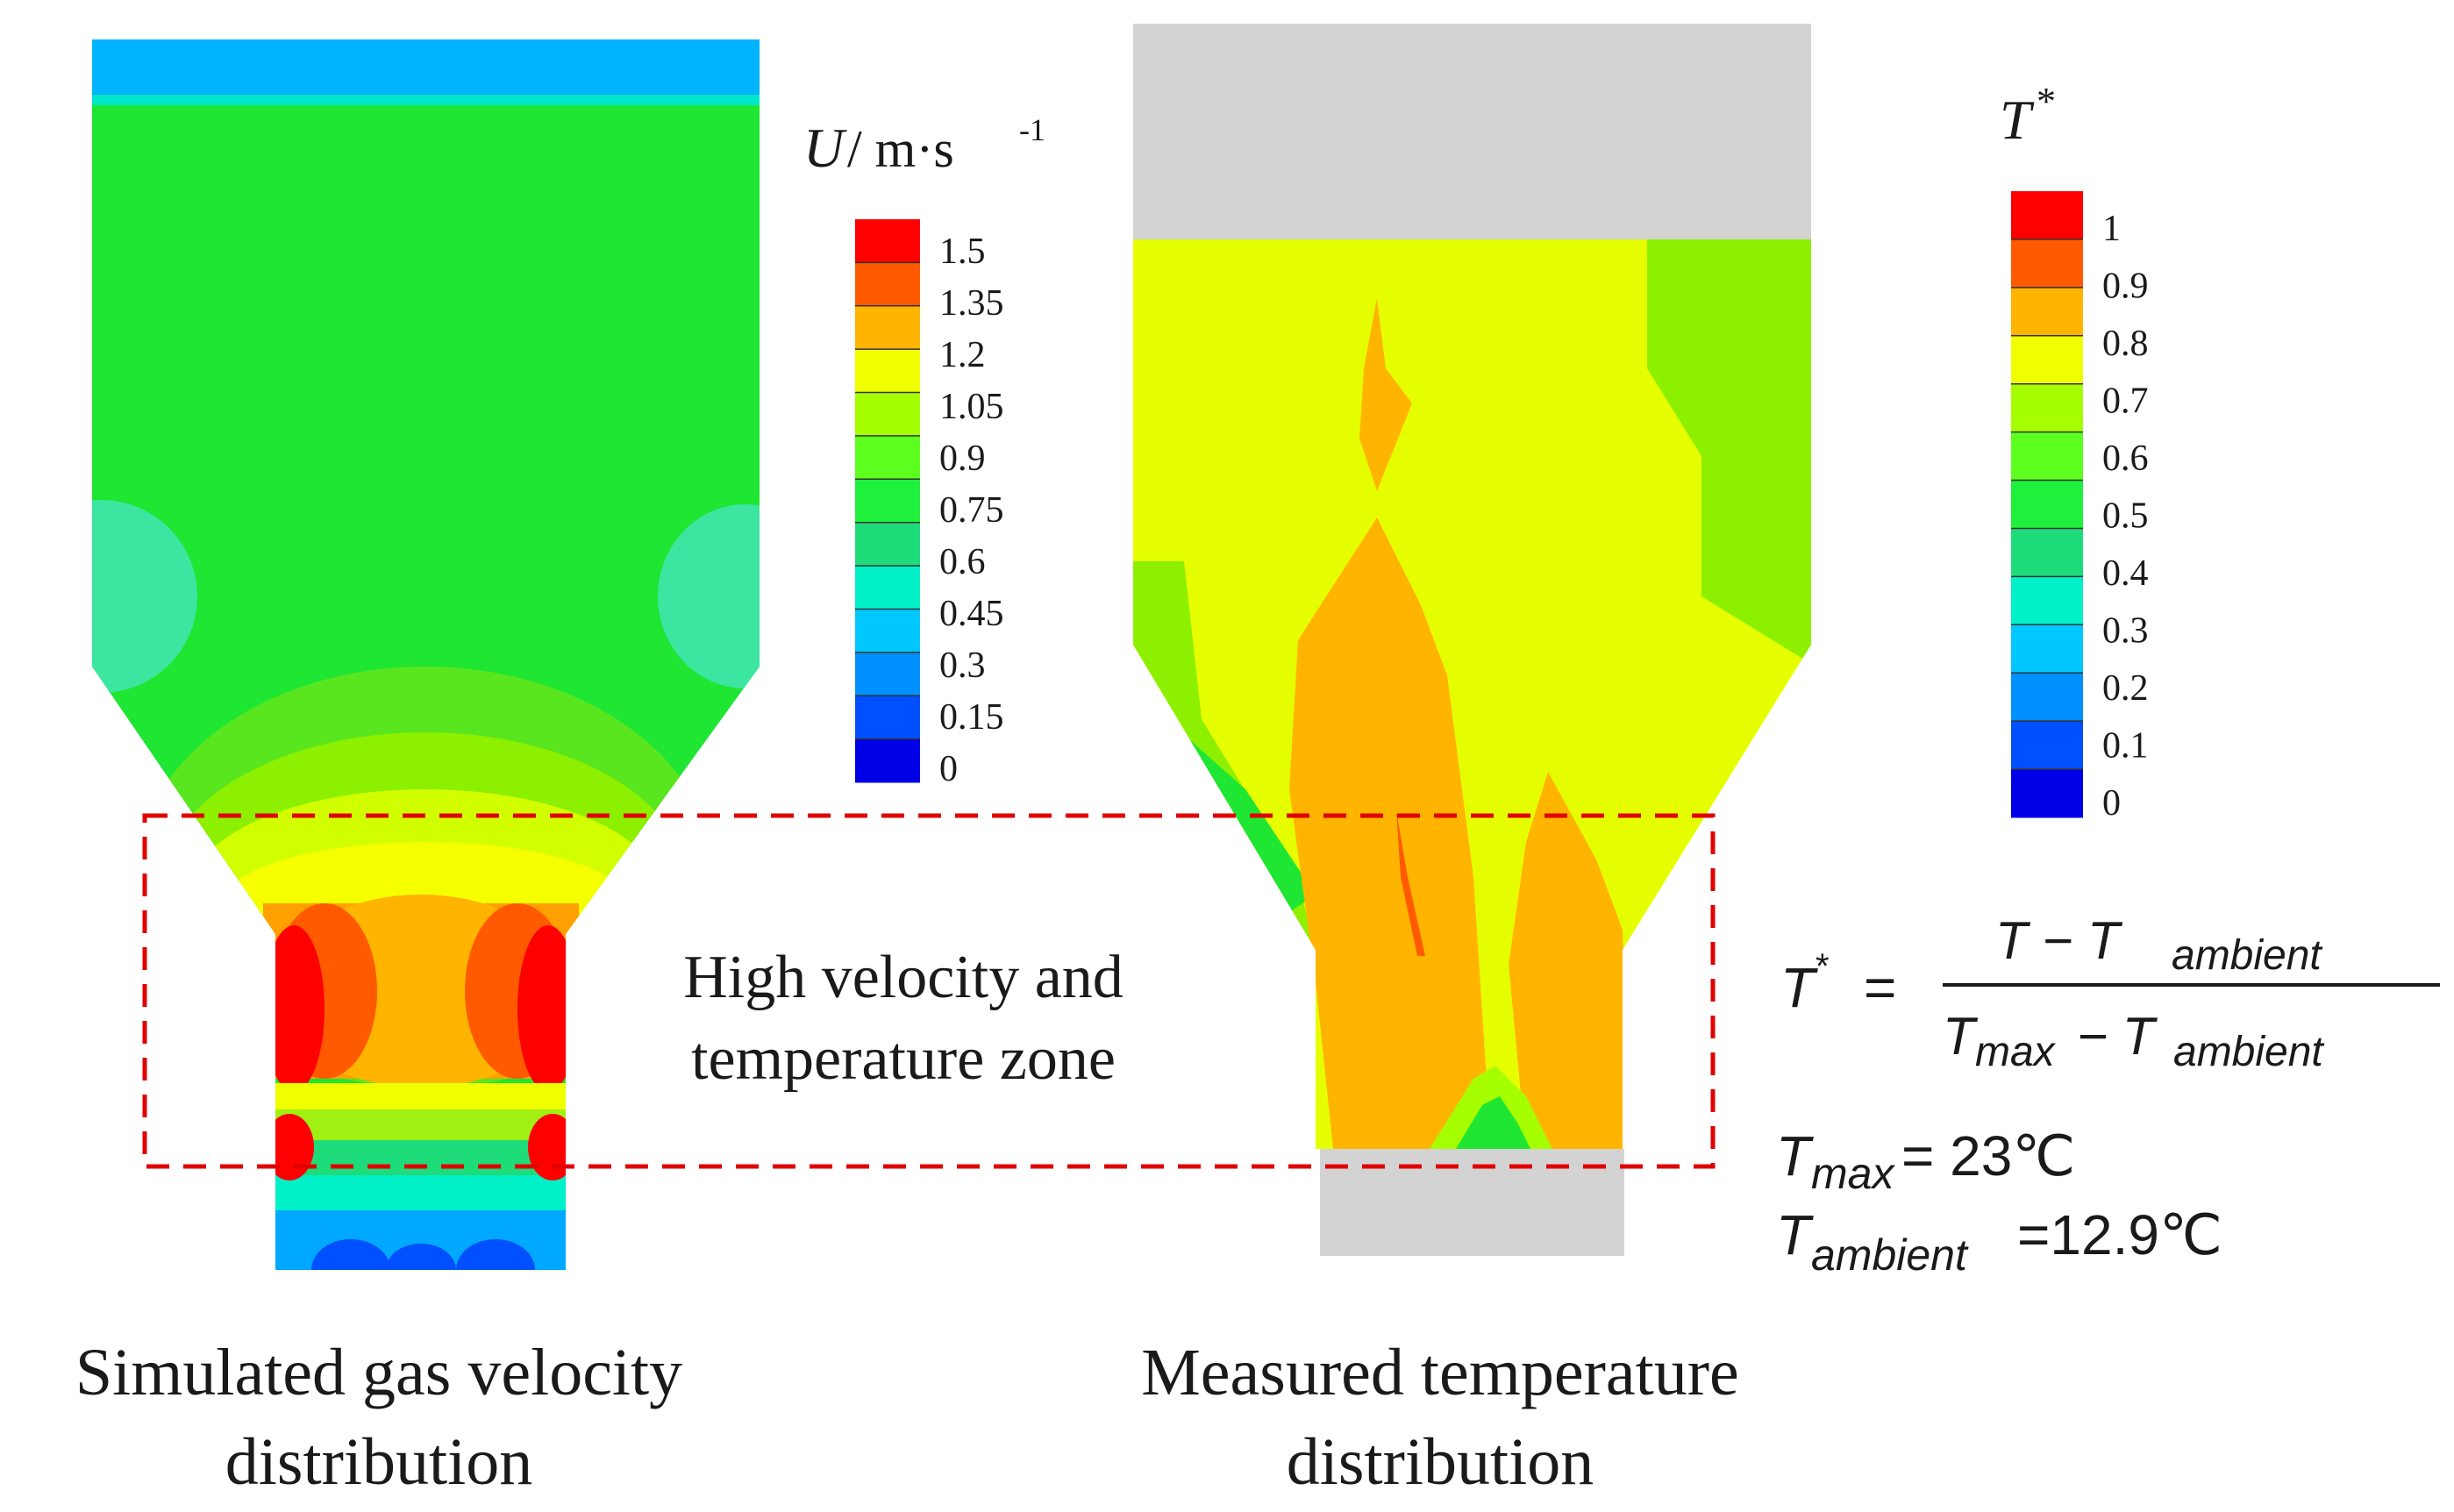 This screenshot has height=1512, width=2454. What do you see at coordinates (903, 978) in the screenshot?
I see `high-zone-label-line1: High velocity and` at bounding box center [903, 978].